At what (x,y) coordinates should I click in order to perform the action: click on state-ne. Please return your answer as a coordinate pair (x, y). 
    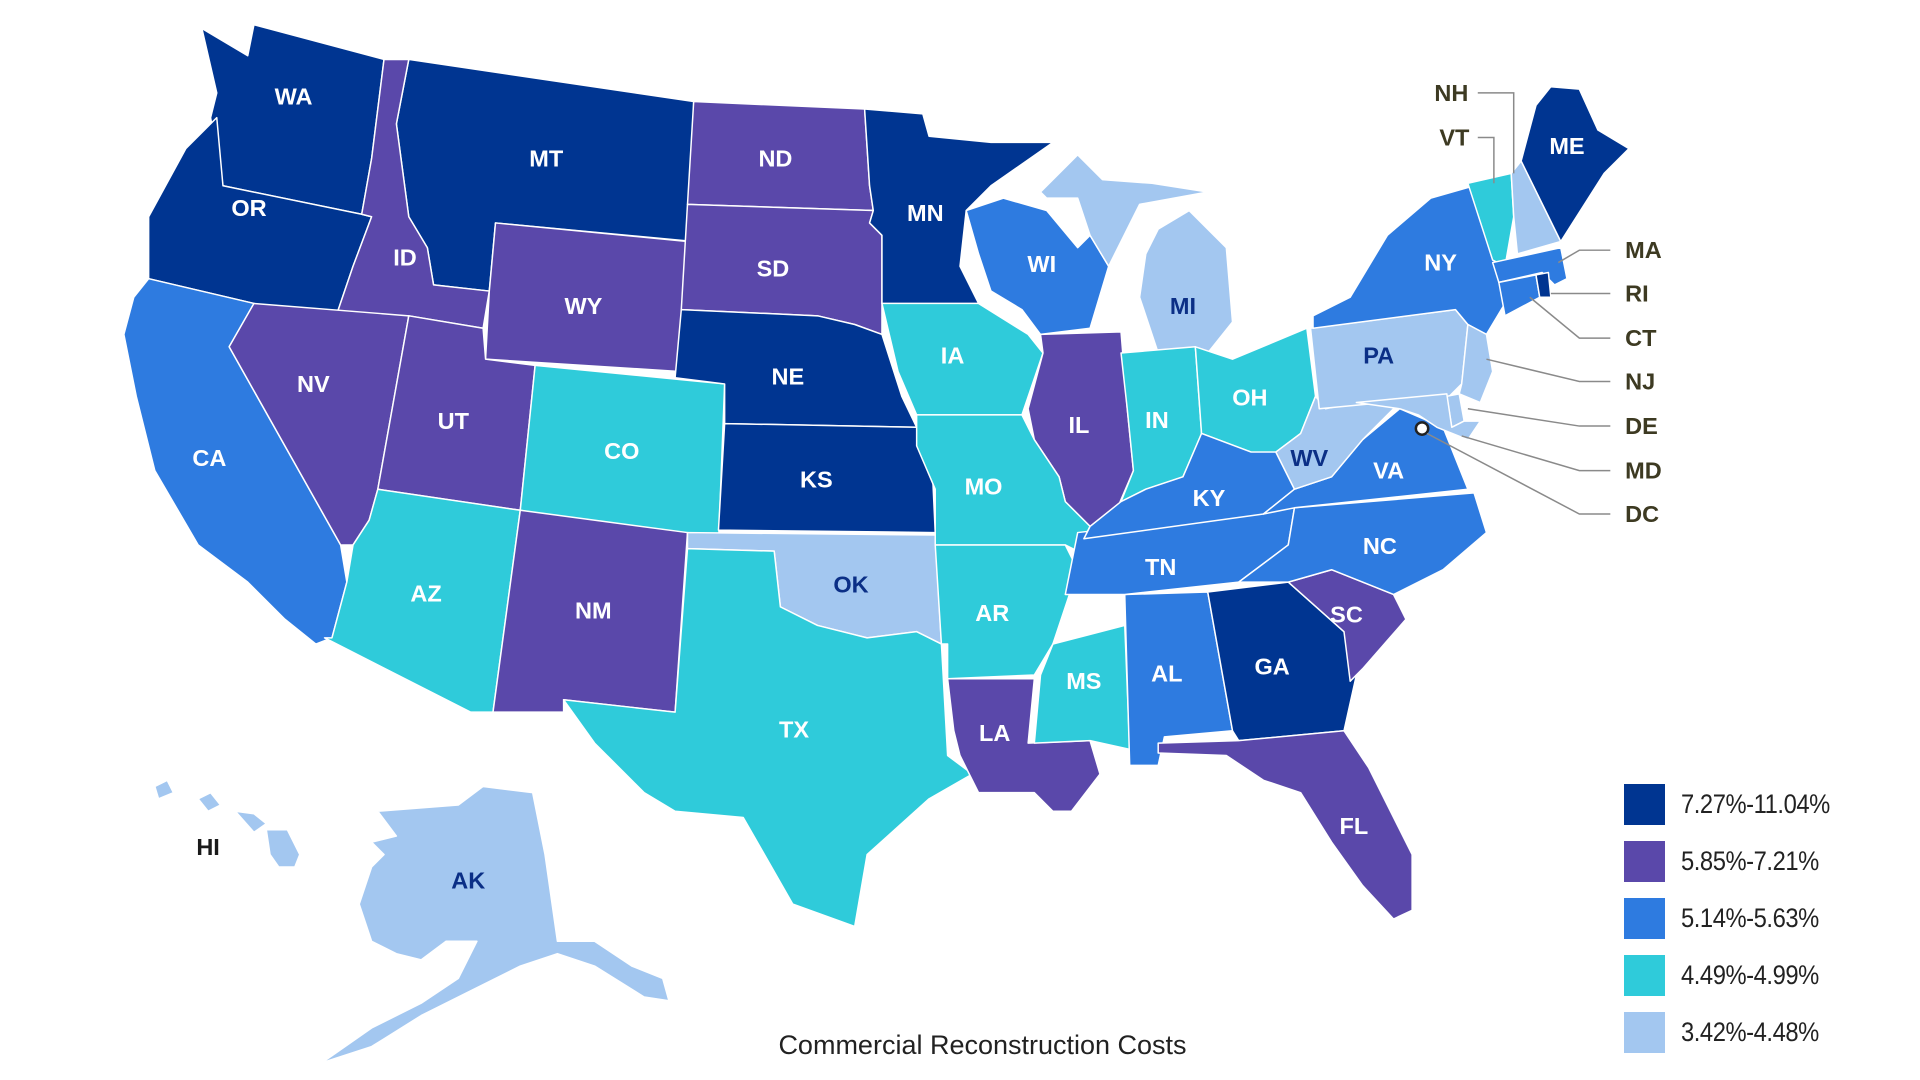
    Looking at the image, I should click on (796, 368).